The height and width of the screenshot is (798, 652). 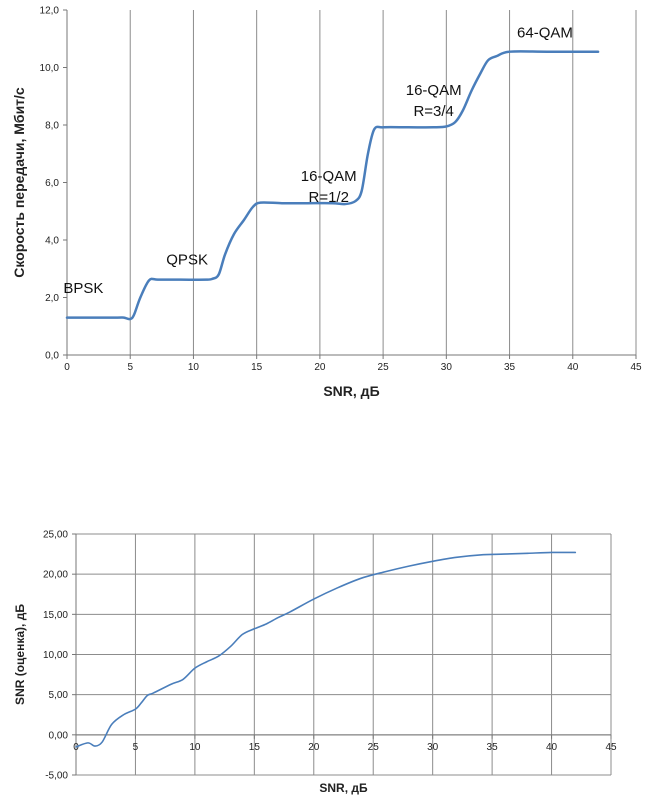 I want to click on y-tick-label: 4,0, so click(x=52, y=241).